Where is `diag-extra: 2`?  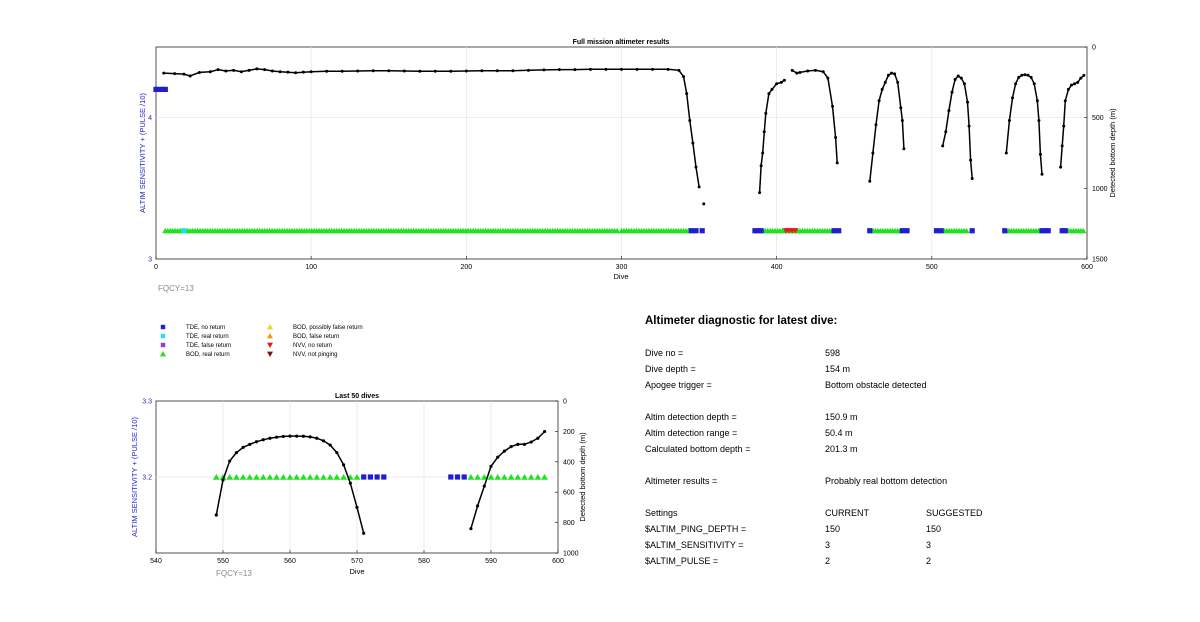 diag-extra: 2 is located at coordinates (929, 561).